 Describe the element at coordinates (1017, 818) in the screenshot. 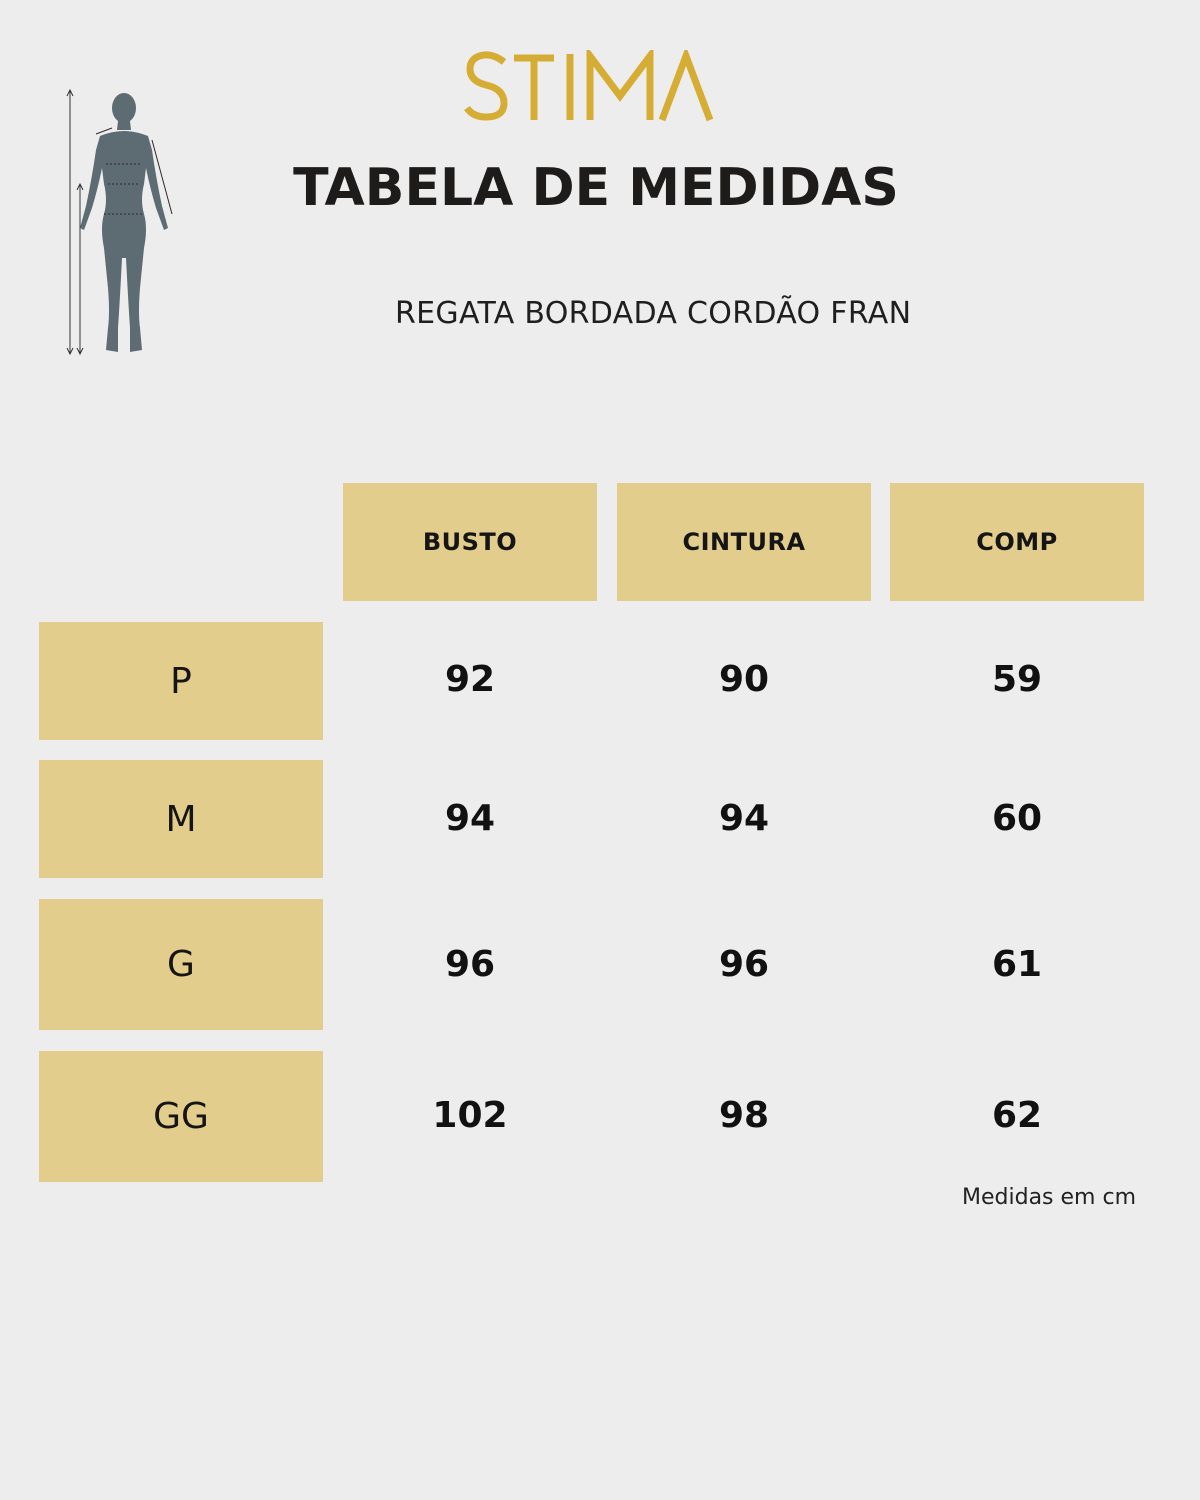

I see `table-cell-comp: 60` at that location.